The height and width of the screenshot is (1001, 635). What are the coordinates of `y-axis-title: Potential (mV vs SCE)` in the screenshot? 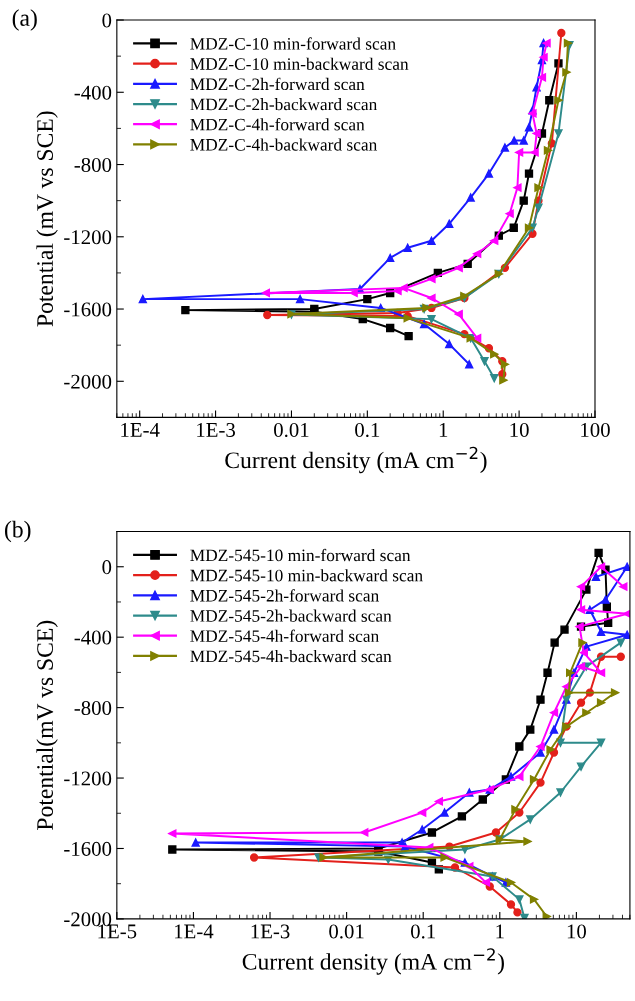 It's located at (47, 219).